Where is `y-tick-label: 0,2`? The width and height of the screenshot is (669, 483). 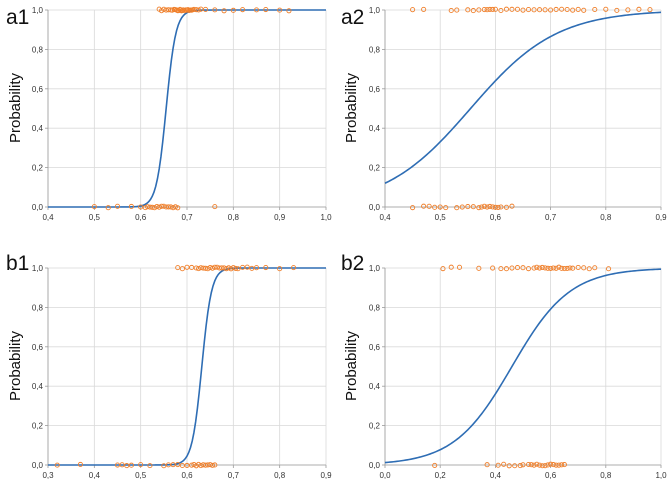
y-tick-label: 0,2 is located at coordinates (38, 426).